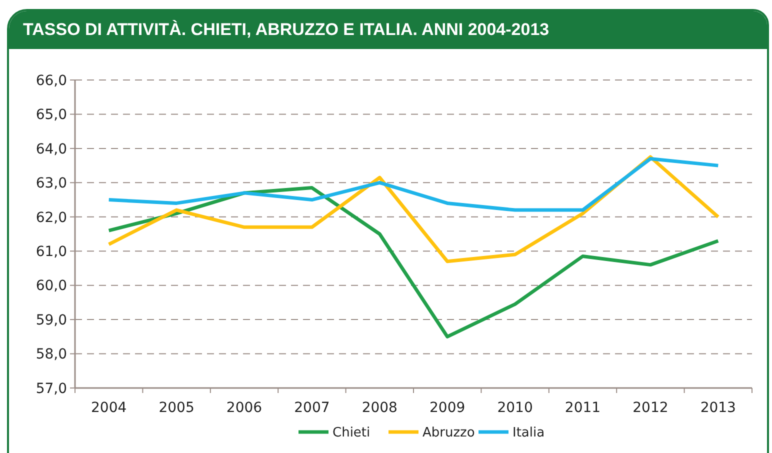 The height and width of the screenshot is (453, 772). Describe the element at coordinates (650, 408) in the screenshot. I see `x-tick-label: 2012` at that location.